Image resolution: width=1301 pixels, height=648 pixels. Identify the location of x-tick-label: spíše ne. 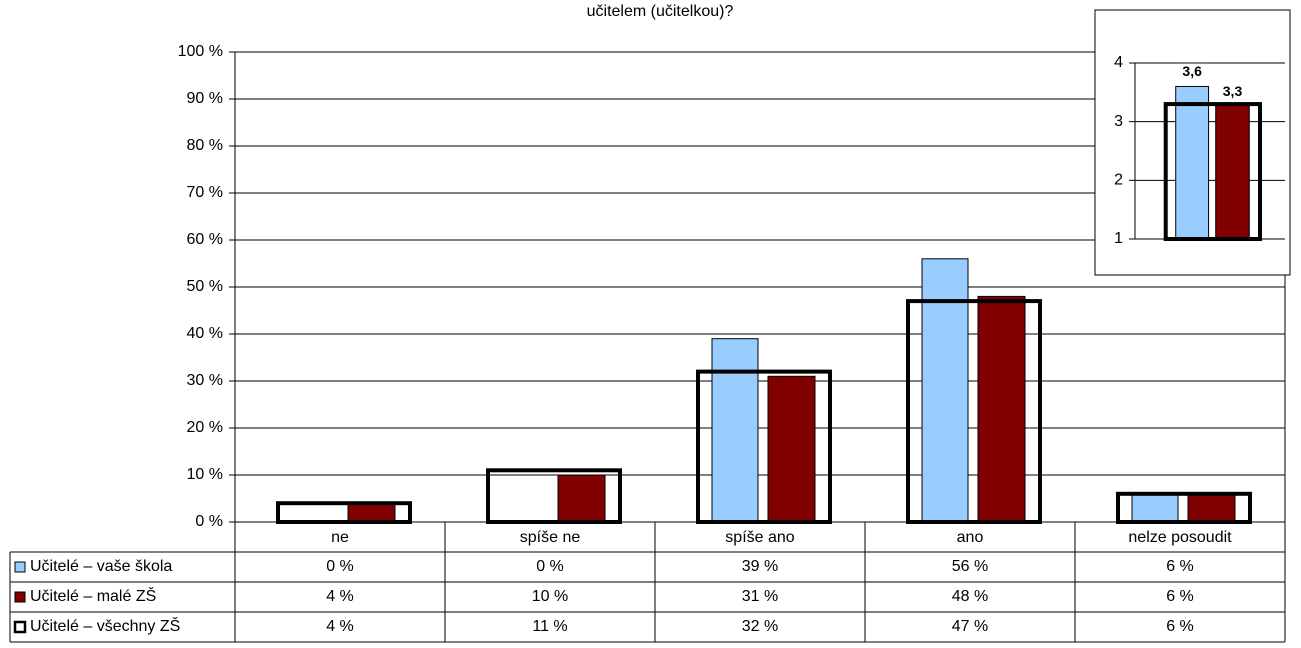
(550, 537).